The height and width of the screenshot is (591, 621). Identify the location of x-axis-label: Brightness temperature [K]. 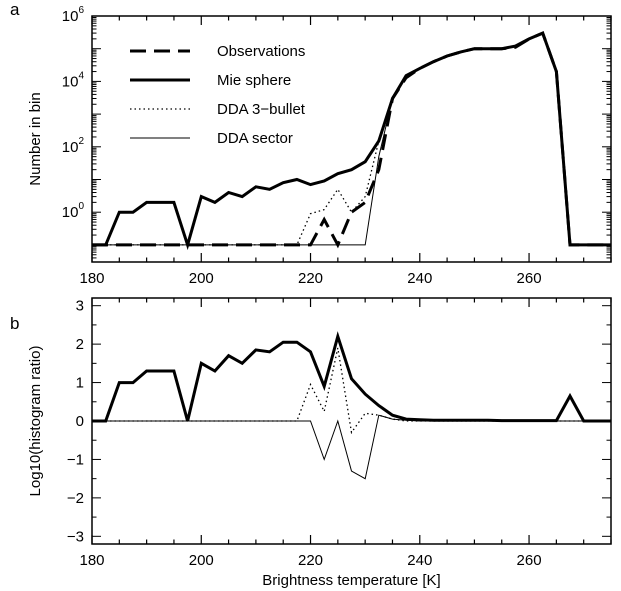
(351, 580).